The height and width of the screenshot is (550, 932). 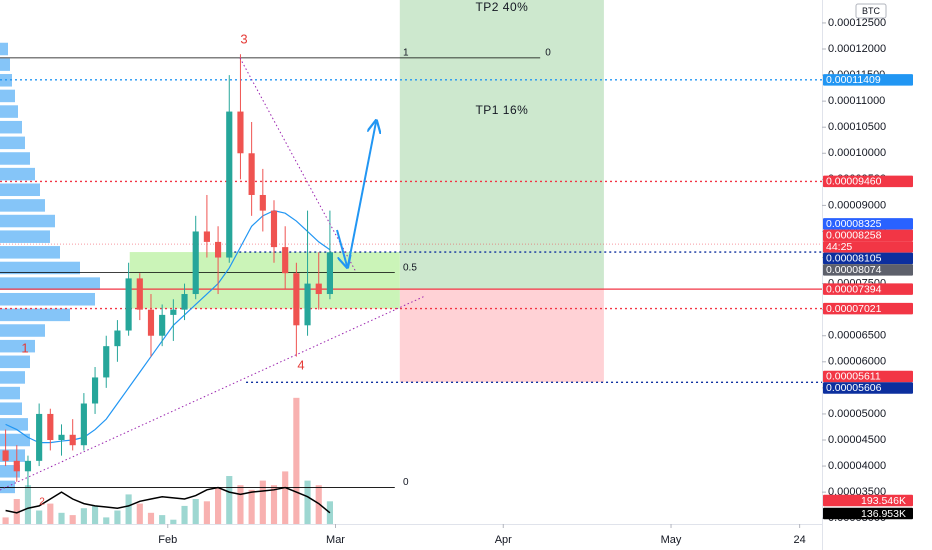 I want to click on x-tick-label: Feb, so click(x=167, y=540).